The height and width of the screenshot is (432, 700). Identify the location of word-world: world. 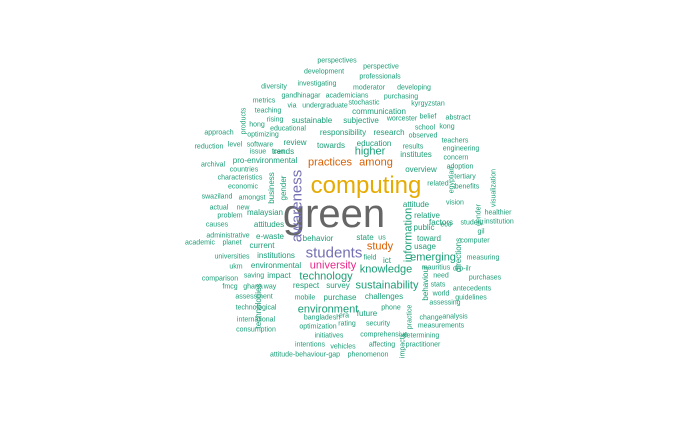
(441, 294).